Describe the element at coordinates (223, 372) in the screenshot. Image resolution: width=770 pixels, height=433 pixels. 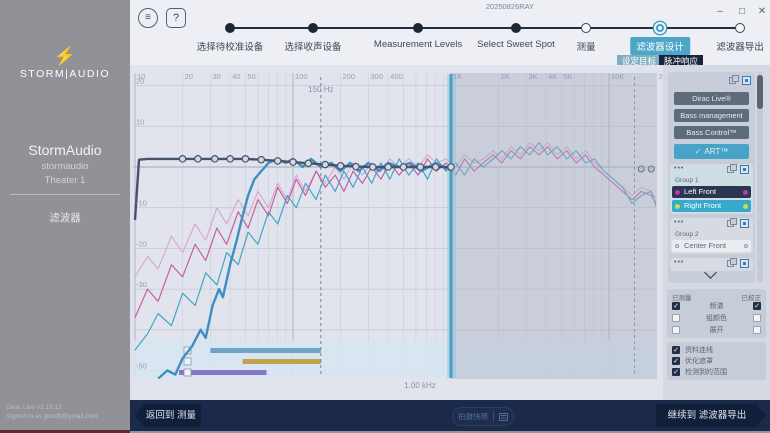
I see `range-bar-group-low` at that location.